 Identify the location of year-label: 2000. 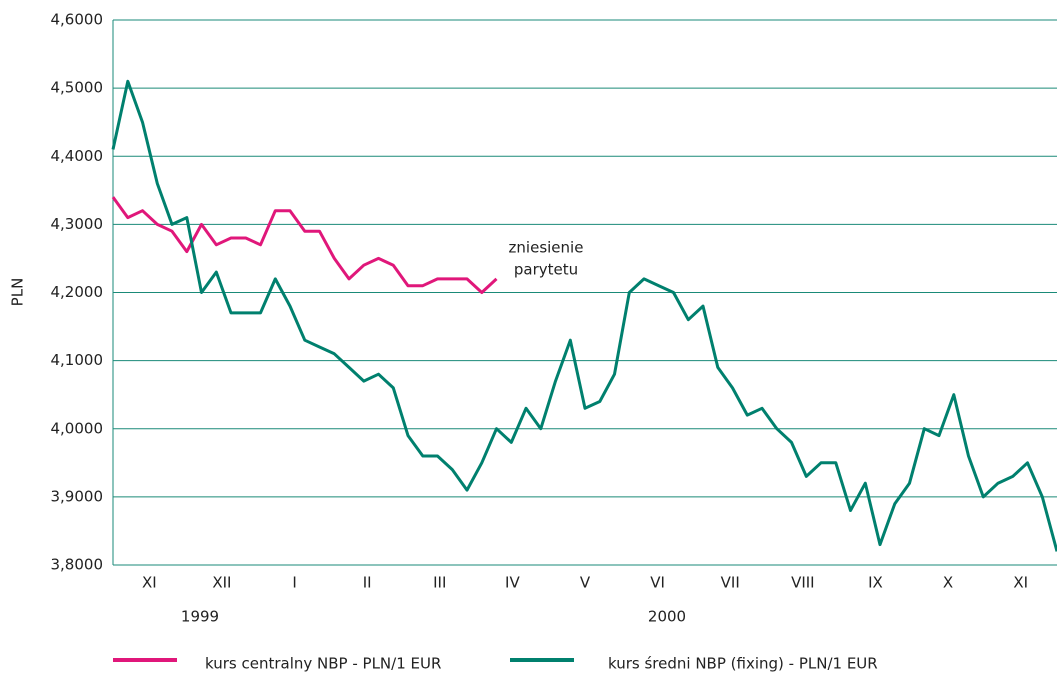
(667, 617).